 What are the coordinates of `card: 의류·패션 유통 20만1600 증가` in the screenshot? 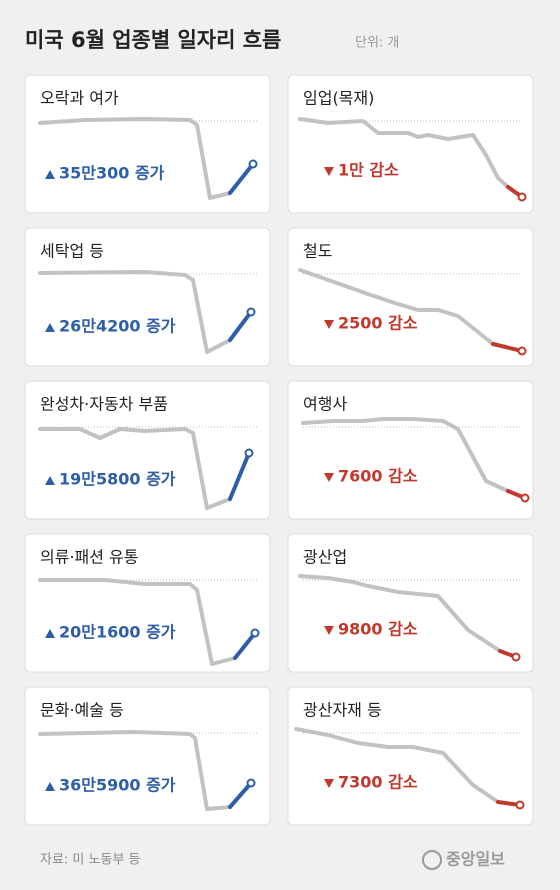 It's located at (147, 603).